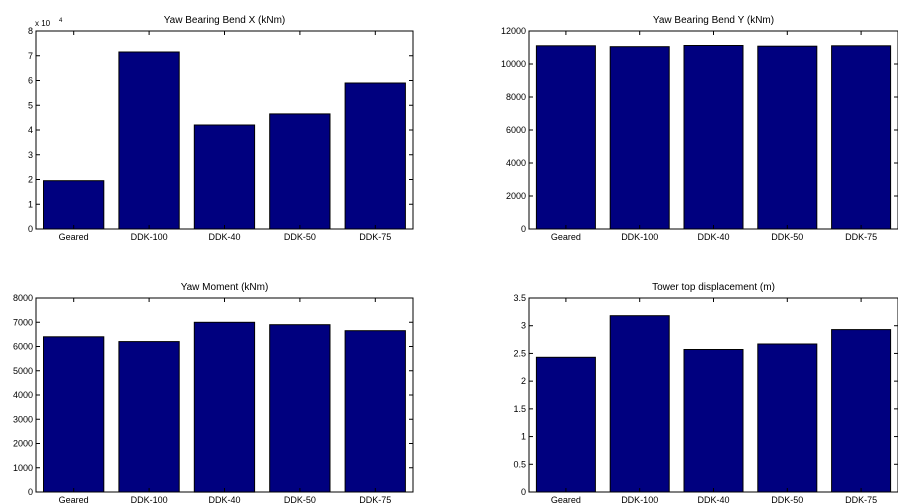  What do you see at coordinates (519, 353) in the screenshot?
I see `y-tick-label: 2.5` at bounding box center [519, 353].